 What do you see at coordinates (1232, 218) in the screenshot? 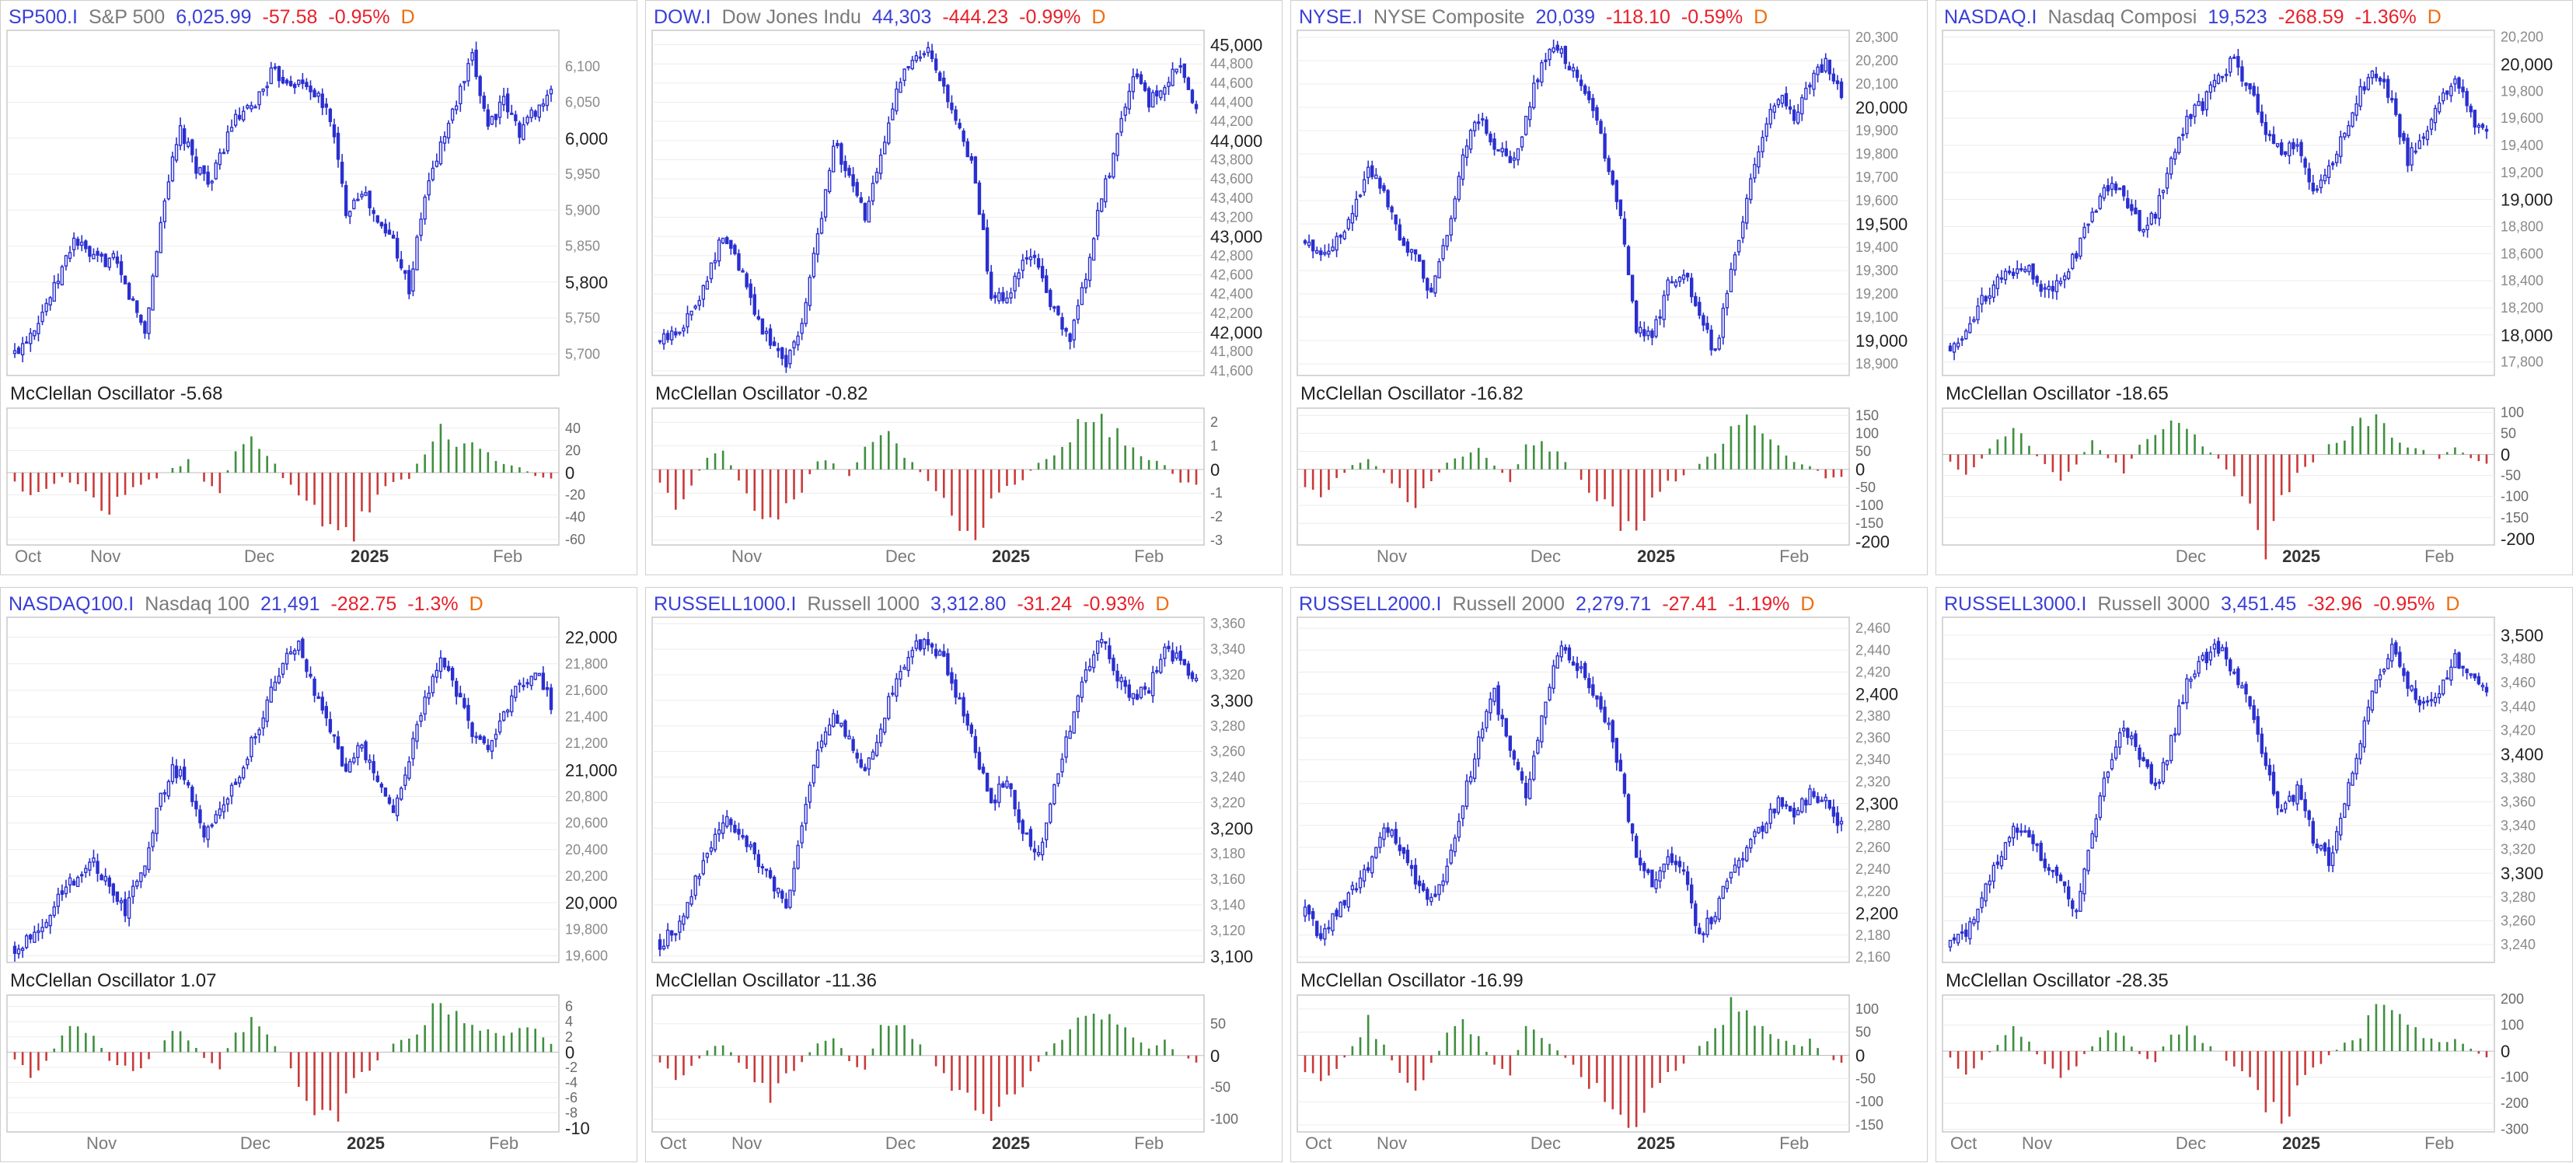
I see `y-tick-label: 43,200` at bounding box center [1232, 218].